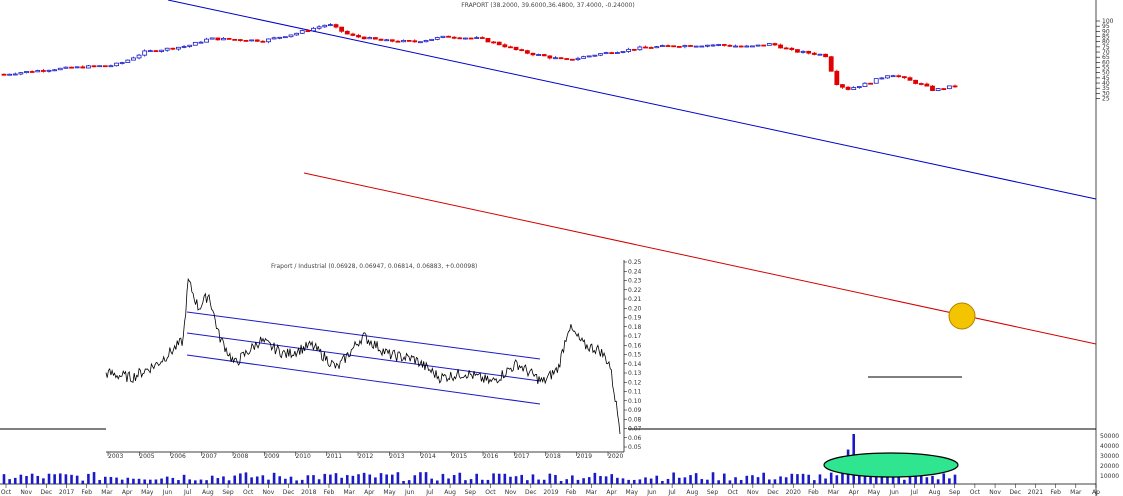 The image size is (1123, 496). Describe the element at coordinates (1106, 52) in the screenshot. I see `main-y-tick-label: 70` at that location.